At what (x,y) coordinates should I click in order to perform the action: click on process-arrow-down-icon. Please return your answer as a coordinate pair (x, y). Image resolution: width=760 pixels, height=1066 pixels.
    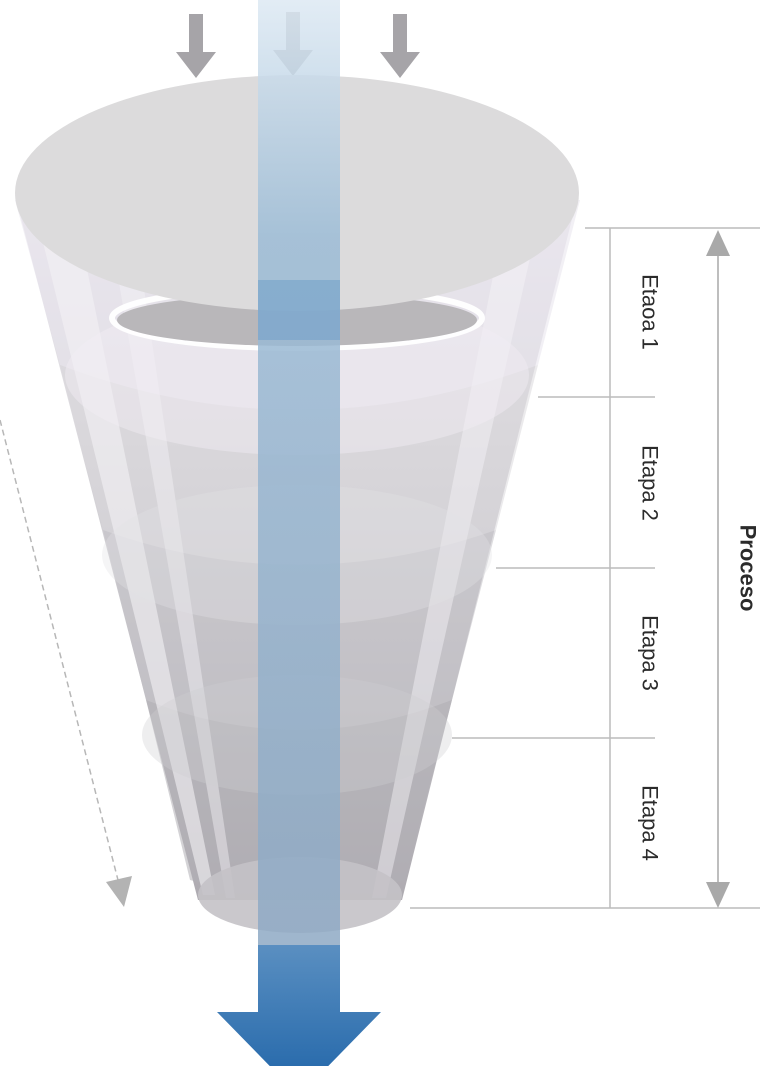
    Looking at the image, I should click on (718, 895).